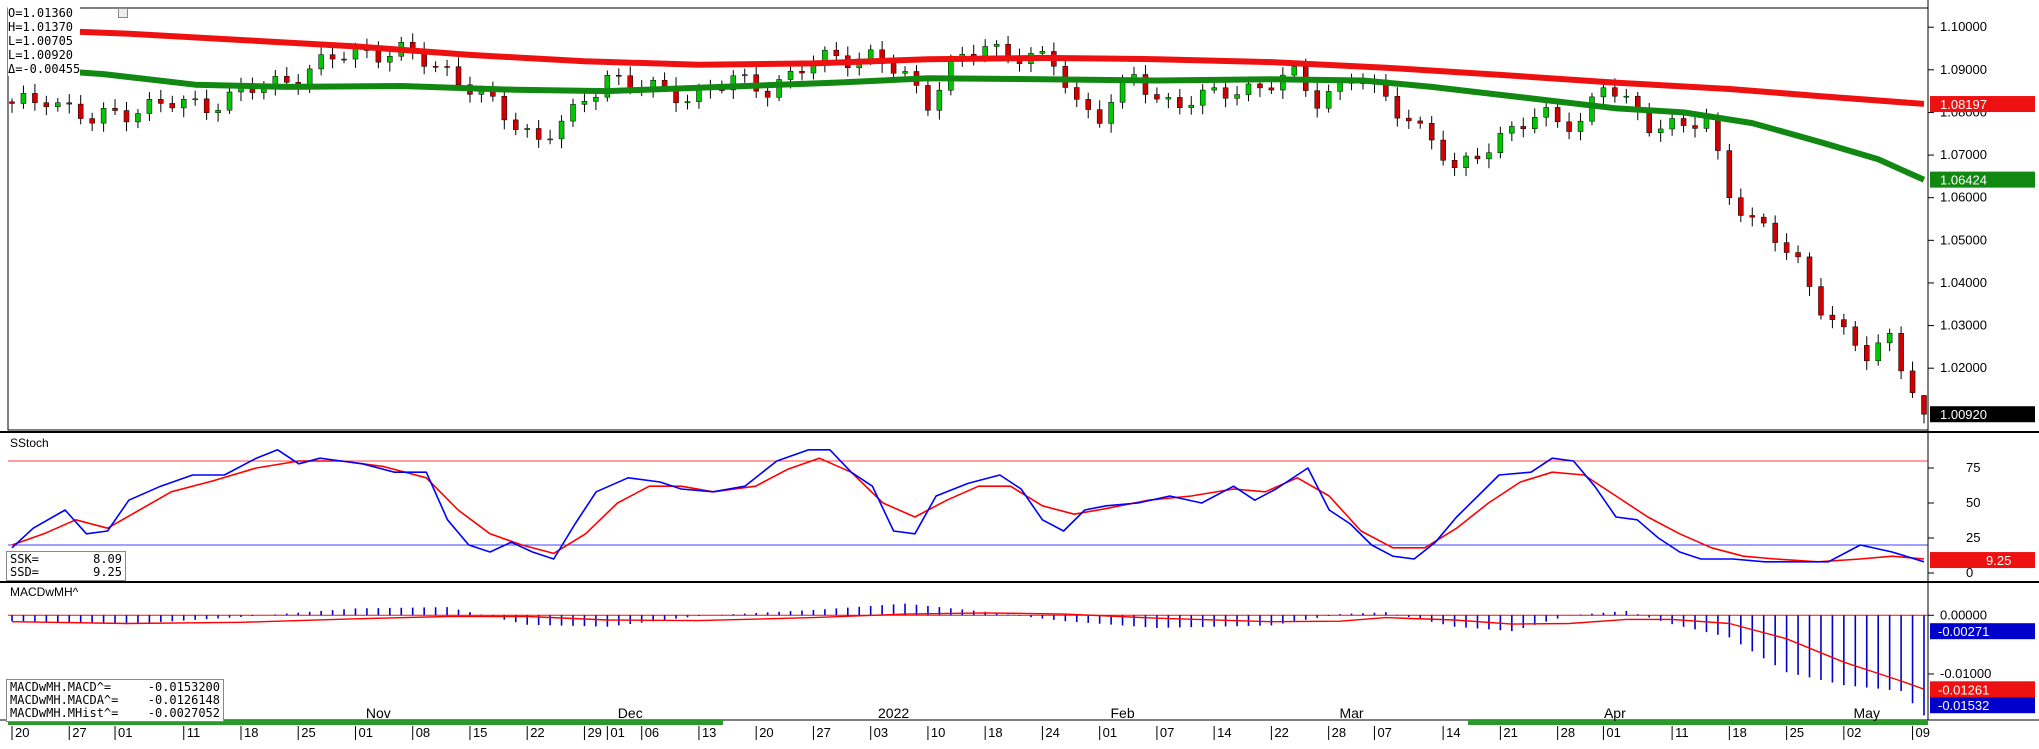 The width and height of the screenshot is (2039, 749). What do you see at coordinates (123, 13) in the screenshot?
I see `collapse-handle-icon` at bounding box center [123, 13].